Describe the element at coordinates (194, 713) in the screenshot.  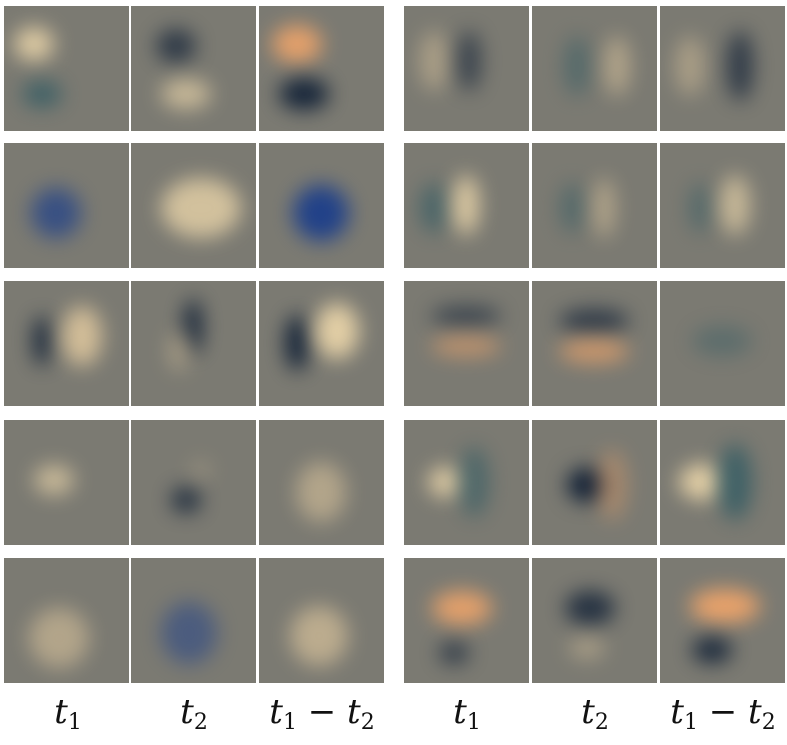
I see `label-left-t2: t2` at that location.